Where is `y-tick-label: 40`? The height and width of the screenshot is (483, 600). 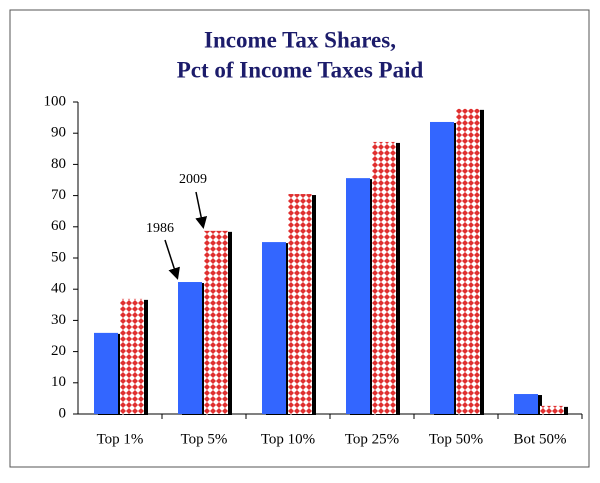
y-tick-label: 40 is located at coordinates (58, 289).